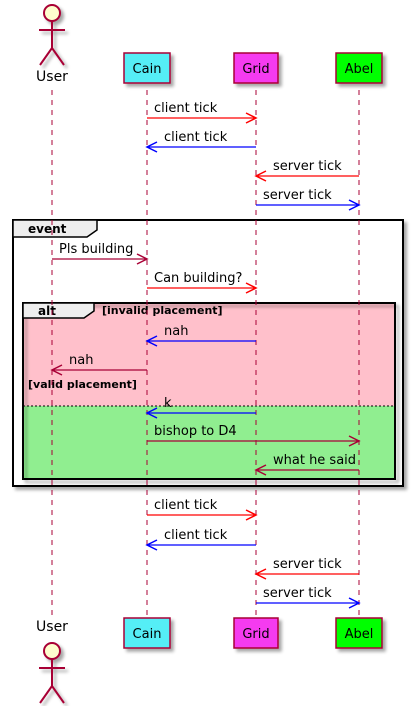 This screenshot has width=414, height=706. What do you see at coordinates (314, 460) in the screenshot?
I see `message-label: what he said` at bounding box center [314, 460].